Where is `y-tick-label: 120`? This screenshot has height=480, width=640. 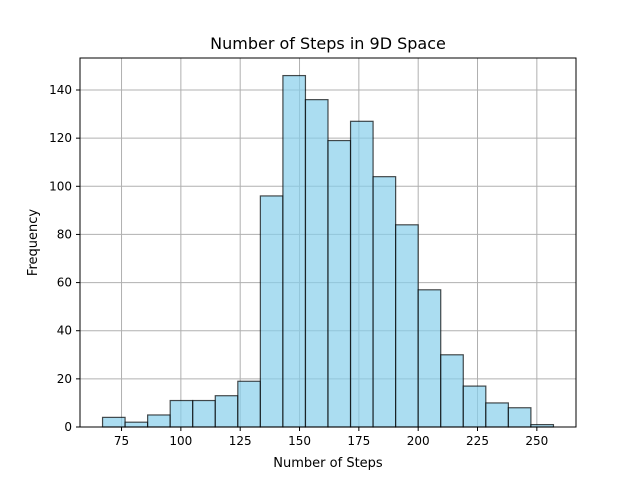
y-tick-label: 120 is located at coordinates (60, 138).